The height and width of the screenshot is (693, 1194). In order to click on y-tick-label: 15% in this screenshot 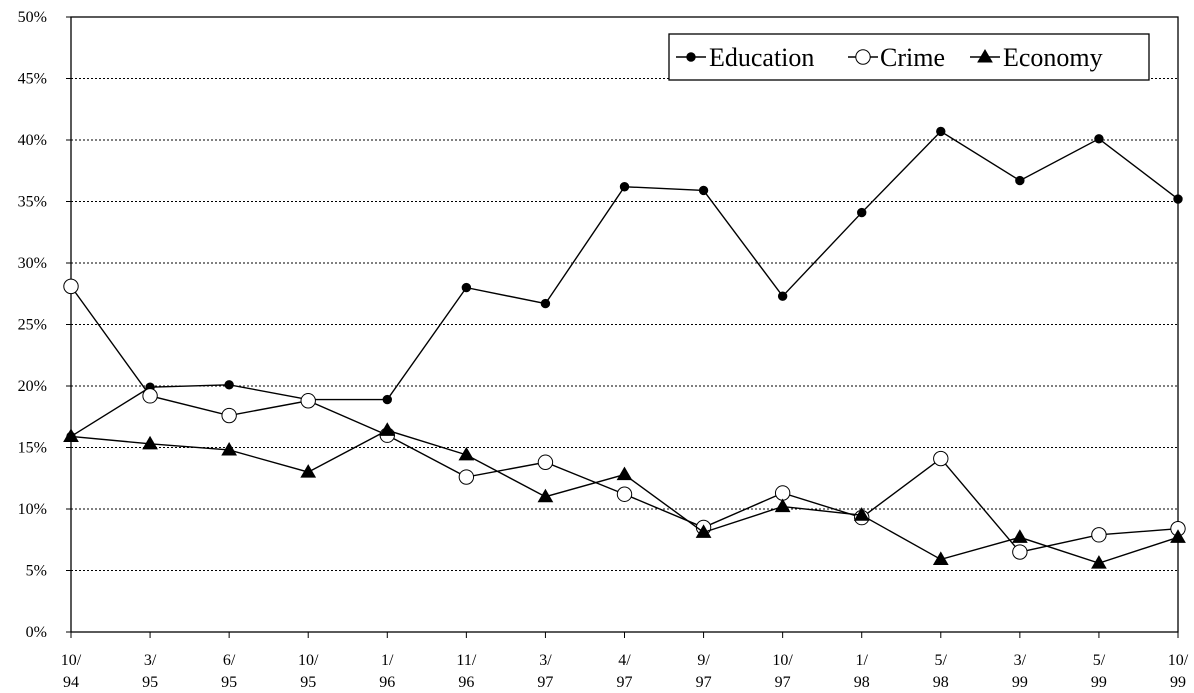, I will do `click(32, 448)`.